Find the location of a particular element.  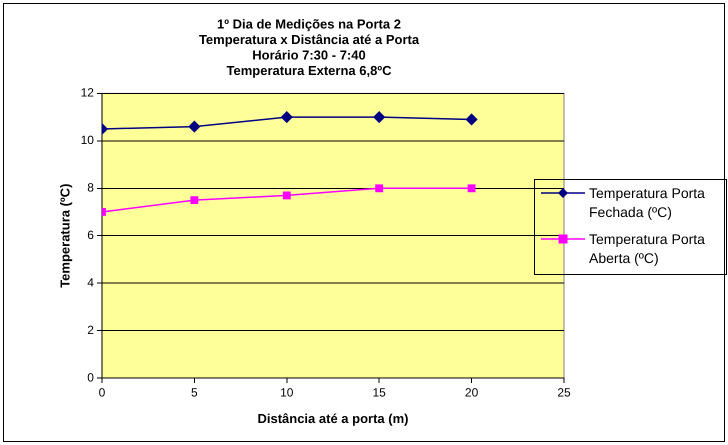

x-tick-label: 15 is located at coordinates (379, 393).